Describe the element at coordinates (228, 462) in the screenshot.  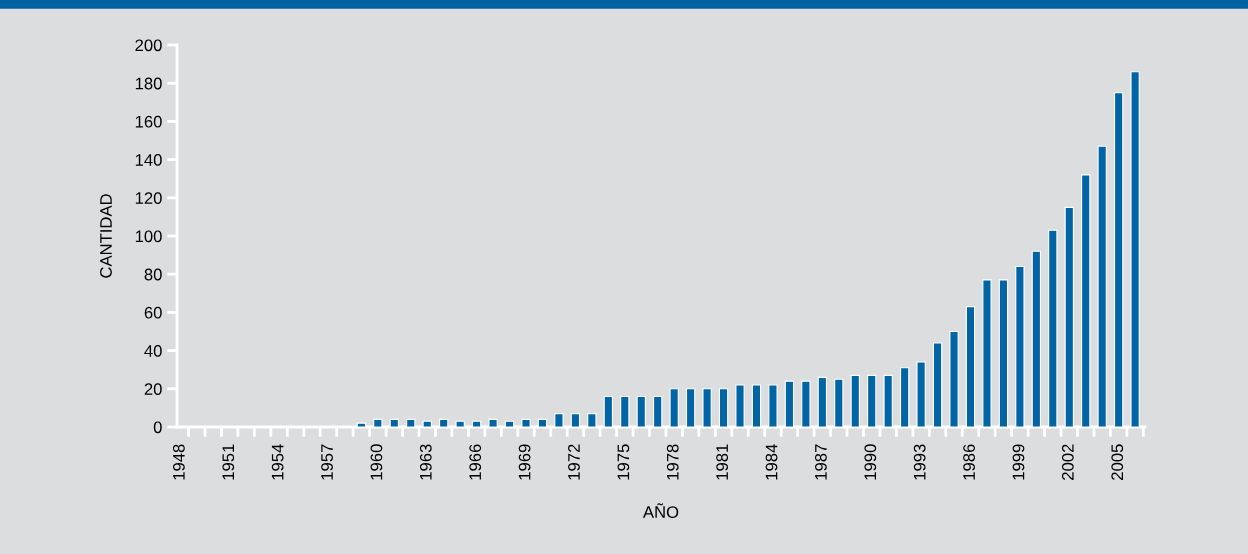
I see `x-tick-label: 1951` at that location.